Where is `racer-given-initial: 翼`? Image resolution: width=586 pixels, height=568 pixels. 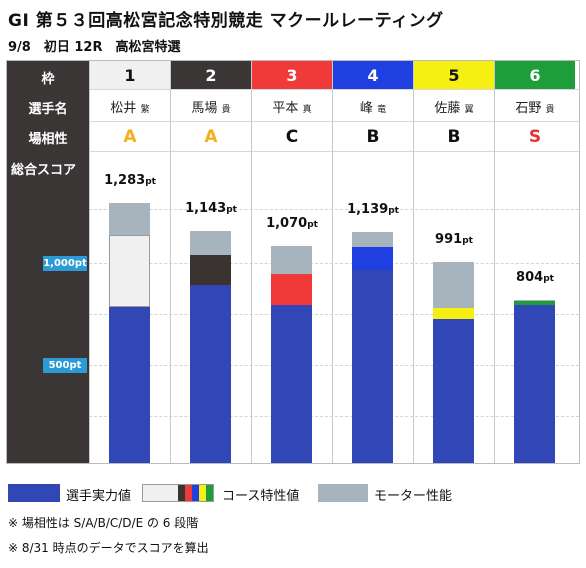
racer-given-initial: 翼 is located at coordinates (469, 110).